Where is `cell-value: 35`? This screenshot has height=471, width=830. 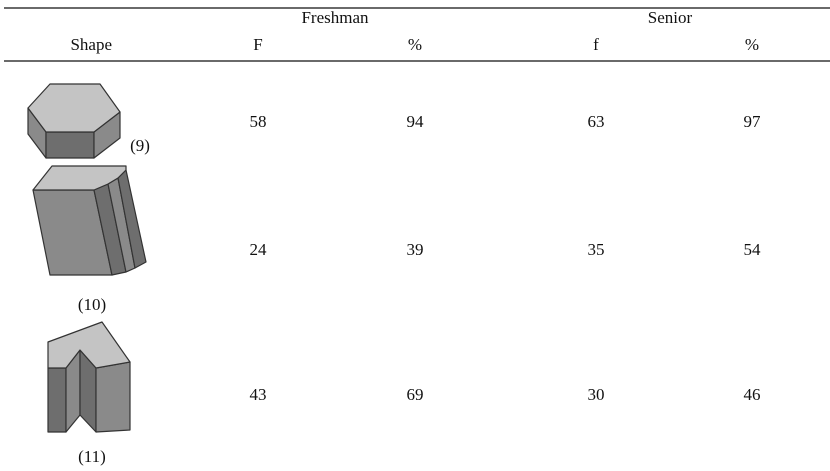 cell-value: 35 is located at coordinates (596, 249).